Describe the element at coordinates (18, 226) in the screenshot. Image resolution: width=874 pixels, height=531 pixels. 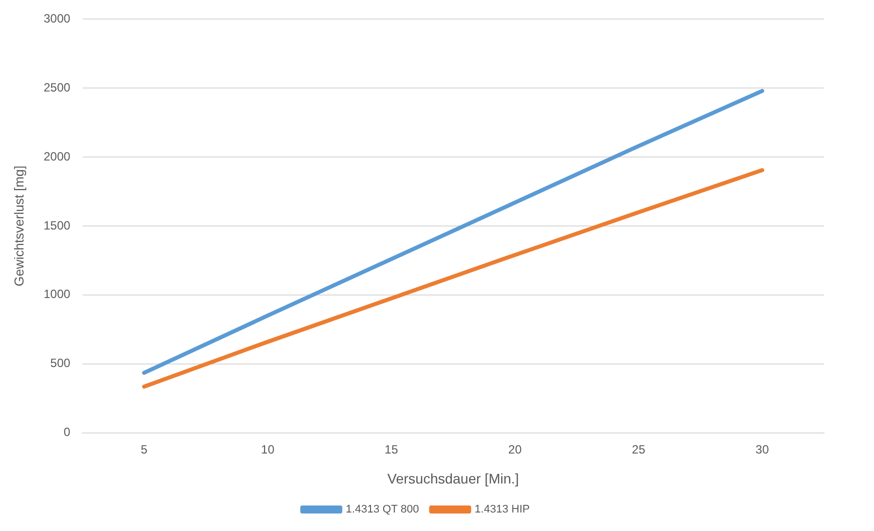
I see `y-axis-title: Gewichtsverlust [mg]` at that location.